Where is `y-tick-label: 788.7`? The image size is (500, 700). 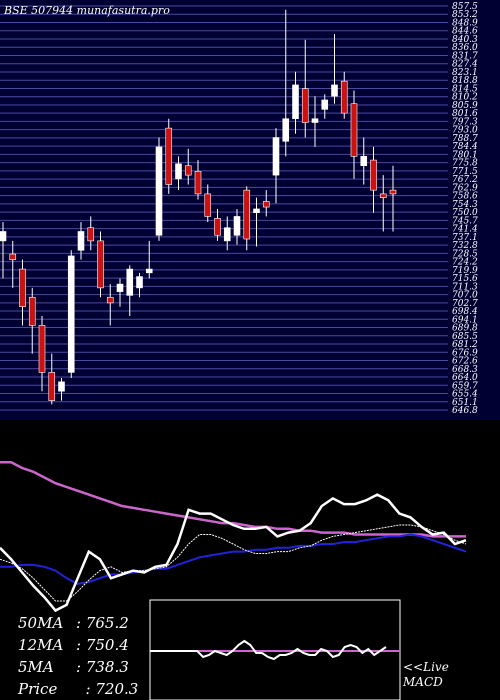 y-tick-label: 788.7 is located at coordinates (465, 139).